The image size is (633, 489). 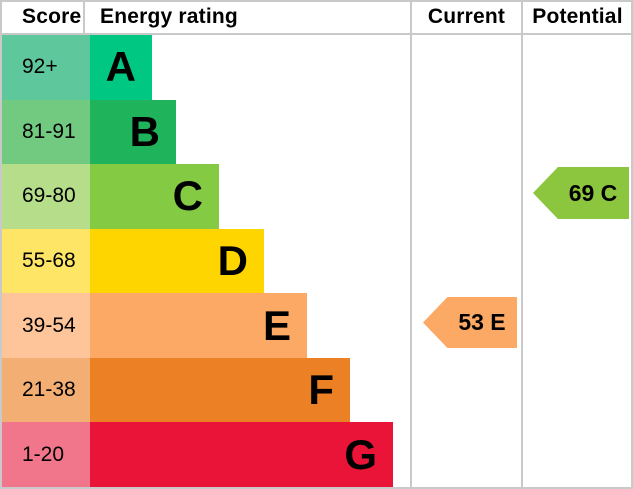 What do you see at coordinates (316, 488) in the screenshot?
I see `border-bottom` at bounding box center [316, 488].